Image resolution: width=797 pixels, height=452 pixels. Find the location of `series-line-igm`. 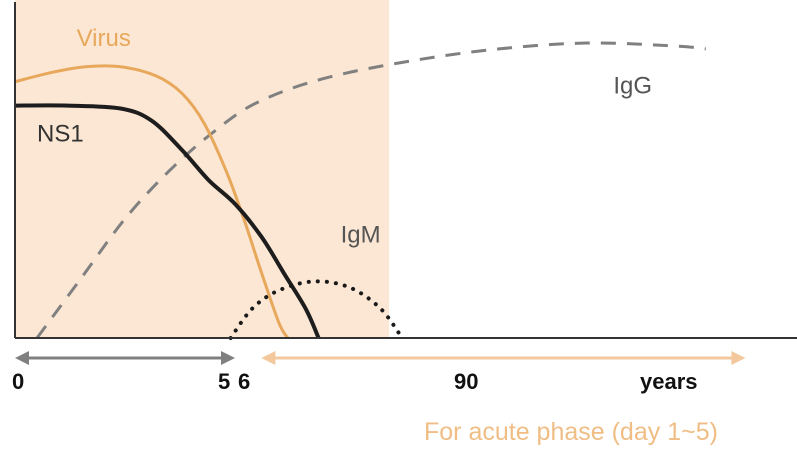

series-line-igm is located at coordinates (316, 309).